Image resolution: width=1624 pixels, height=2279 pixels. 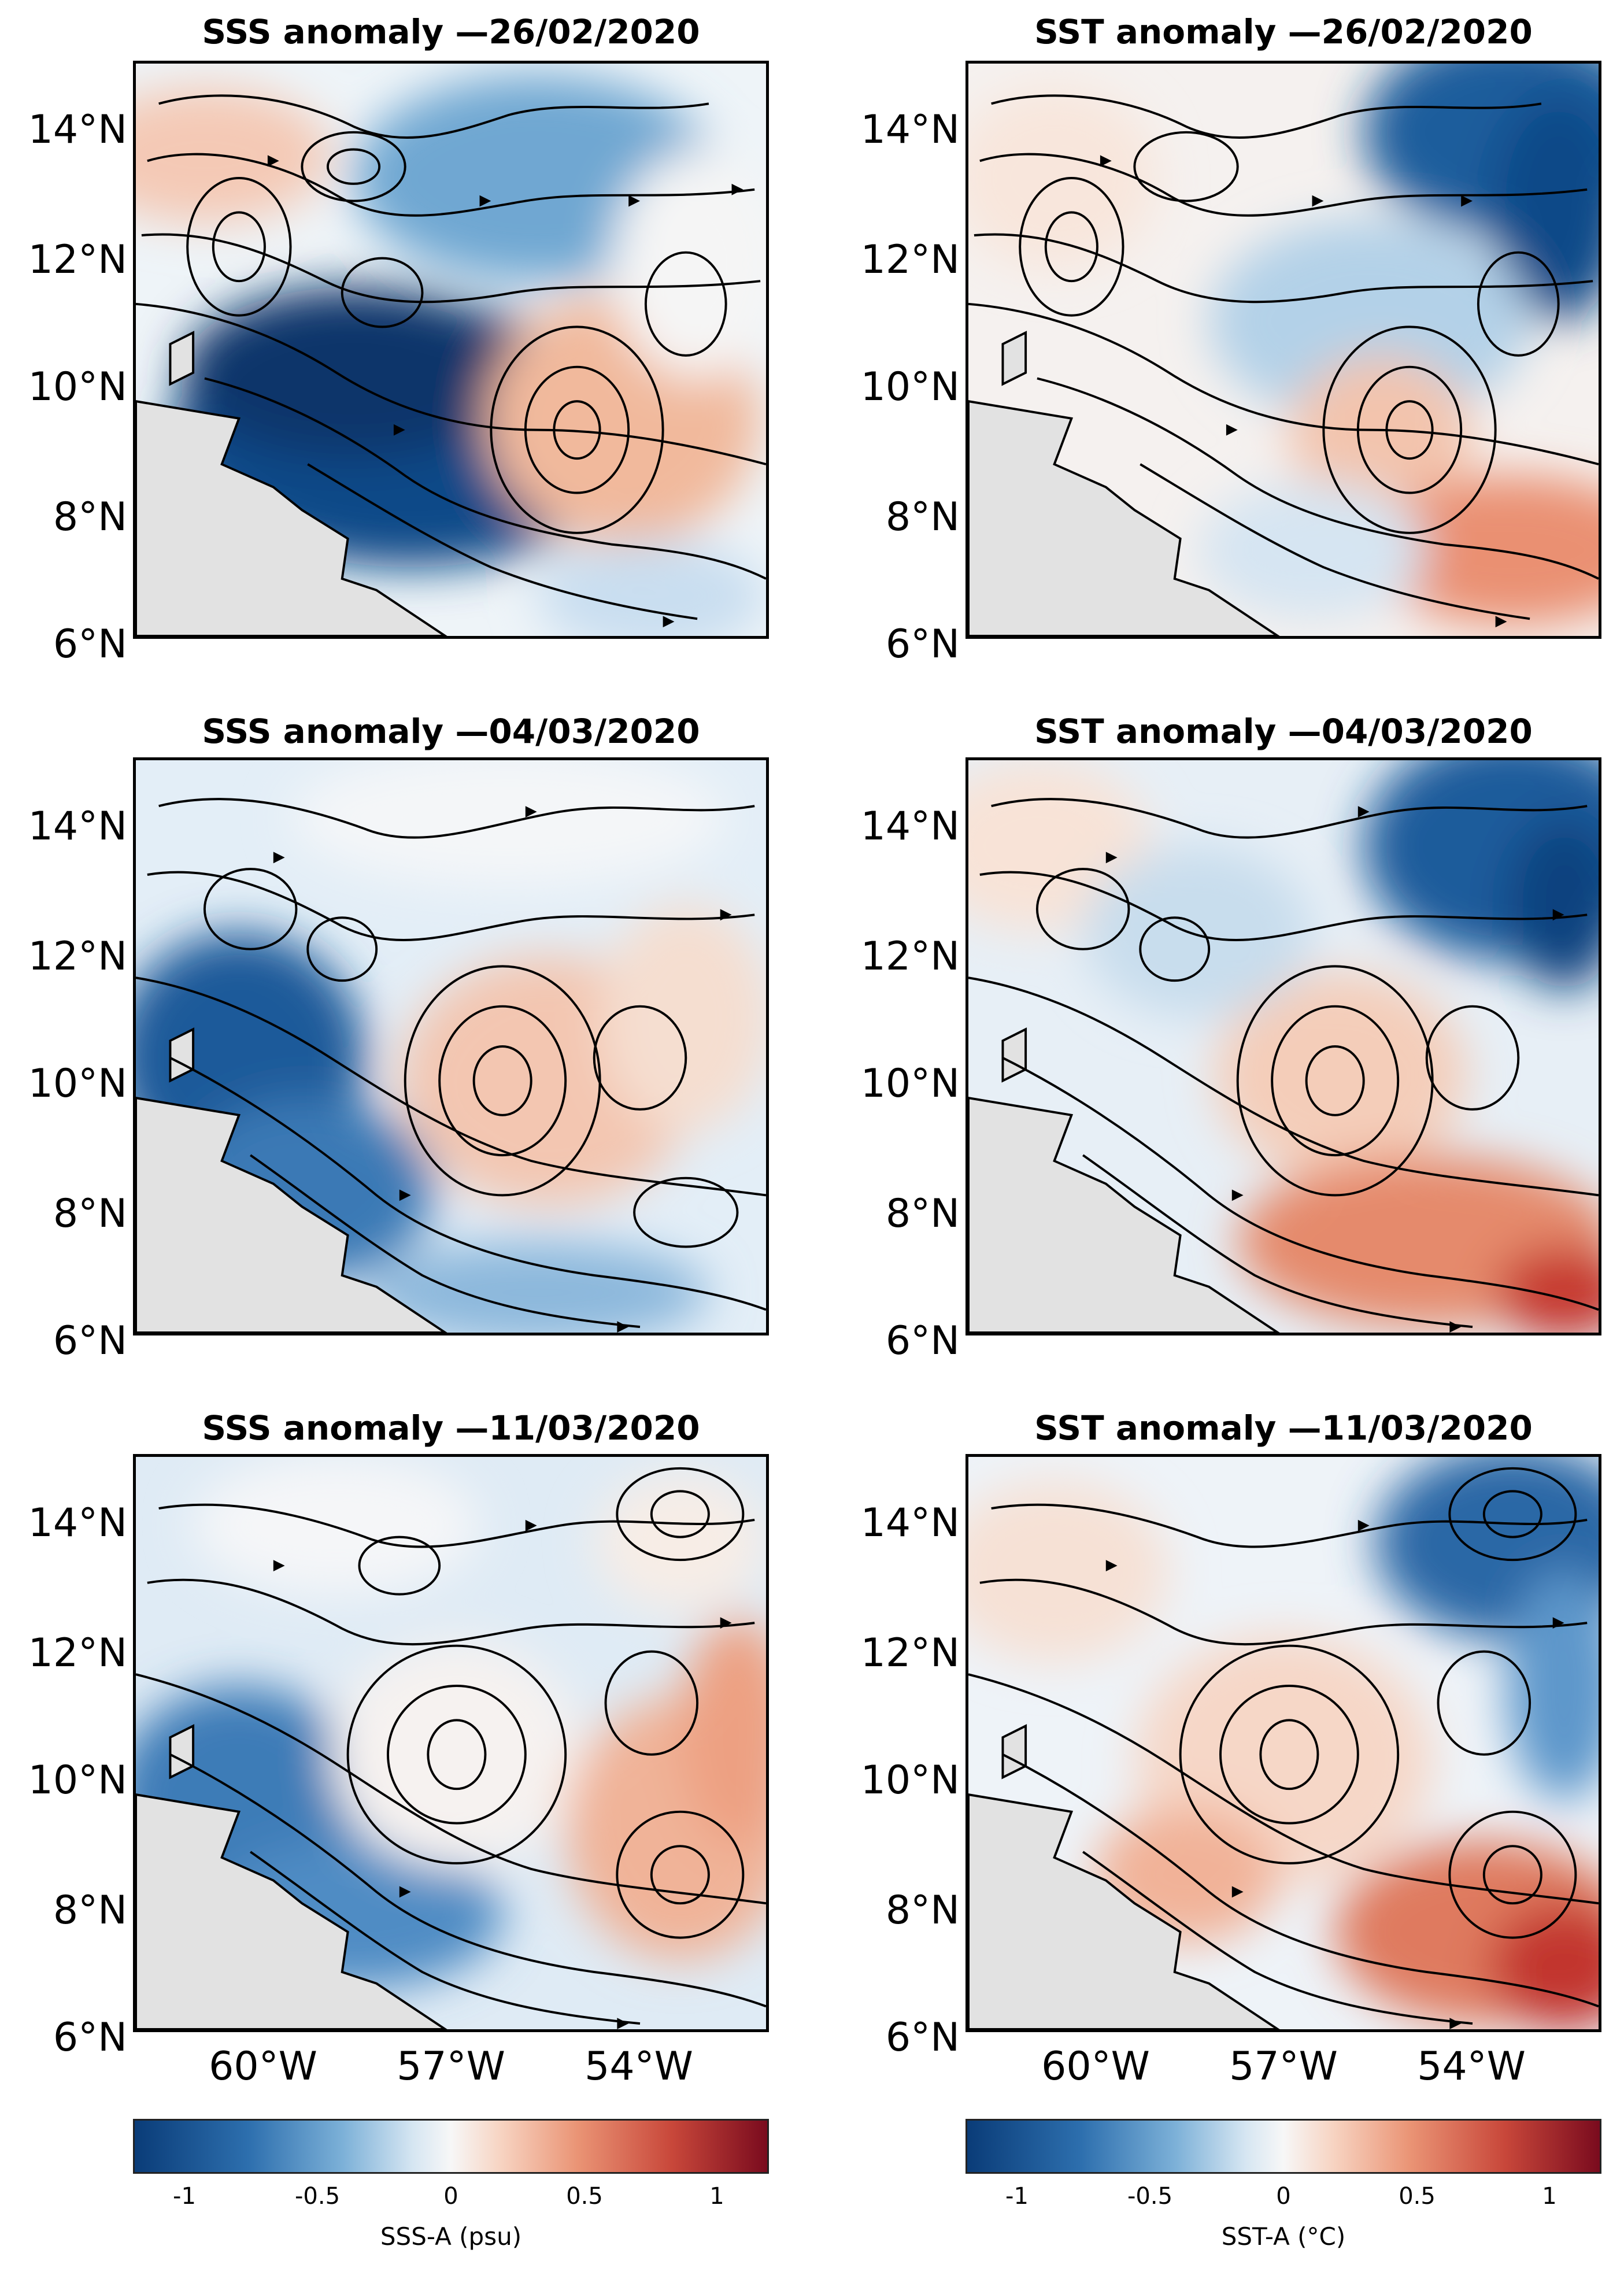 I want to click on sst-colorbar, so click(x=1283, y=2146).